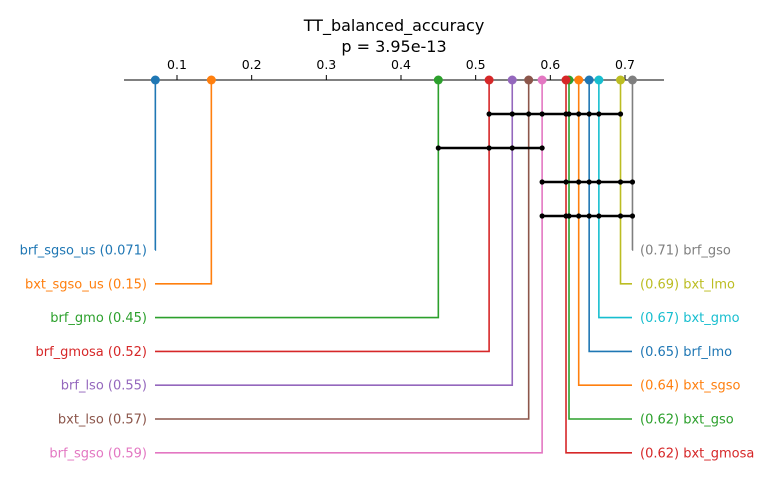 The width and height of the screenshot is (774, 487). What do you see at coordinates (615, 199) in the screenshot?
I see `connector-bxt_gmo` at bounding box center [615, 199].